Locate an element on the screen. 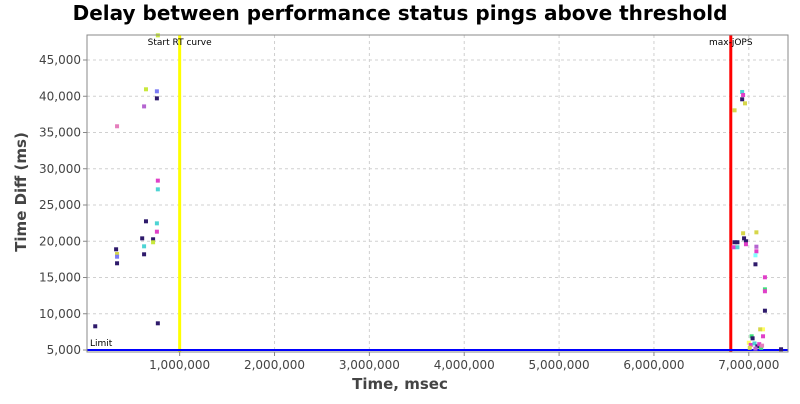  y-tick-label: 15,000 is located at coordinates (60, 278).